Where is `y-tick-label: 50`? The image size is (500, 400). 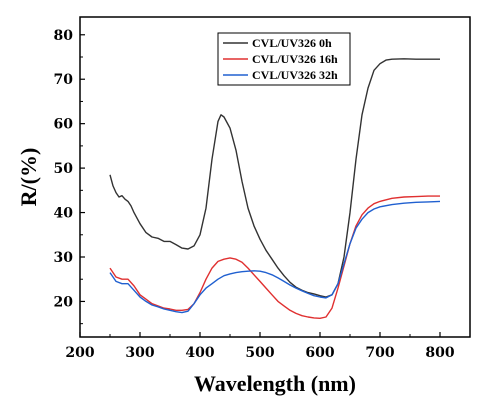 y-tick-label: 50 is located at coordinates (64, 169).